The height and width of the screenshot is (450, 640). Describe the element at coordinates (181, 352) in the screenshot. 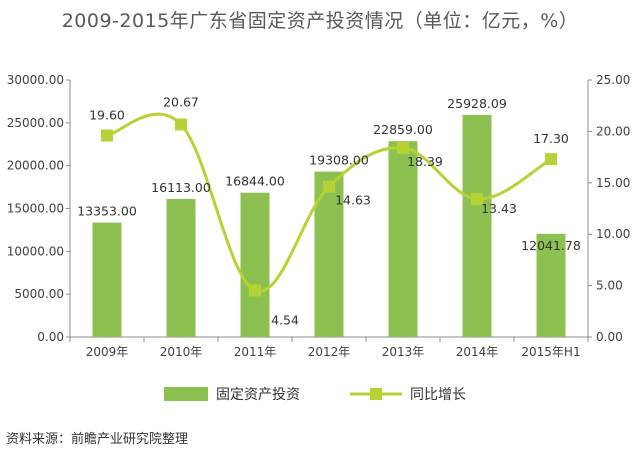

I see `x-tick-label: 2010年` at that location.